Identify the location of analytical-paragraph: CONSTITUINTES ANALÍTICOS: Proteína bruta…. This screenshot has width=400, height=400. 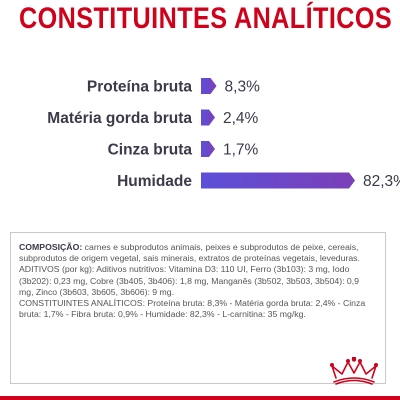
(192, 309).